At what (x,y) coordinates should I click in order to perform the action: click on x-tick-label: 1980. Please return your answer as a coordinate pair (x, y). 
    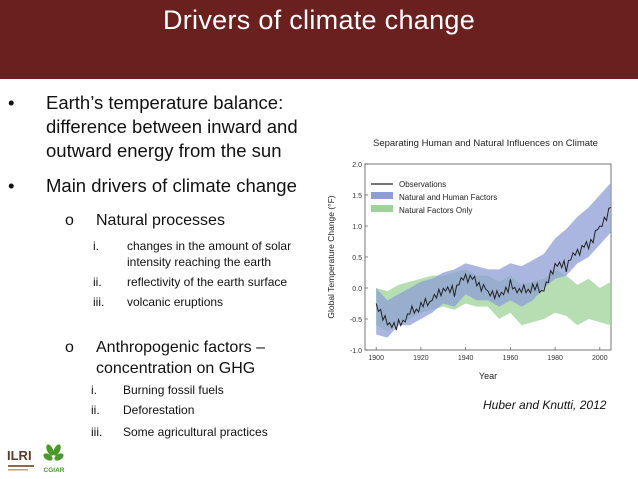
    Looking at the image, I should click on (555, 358).